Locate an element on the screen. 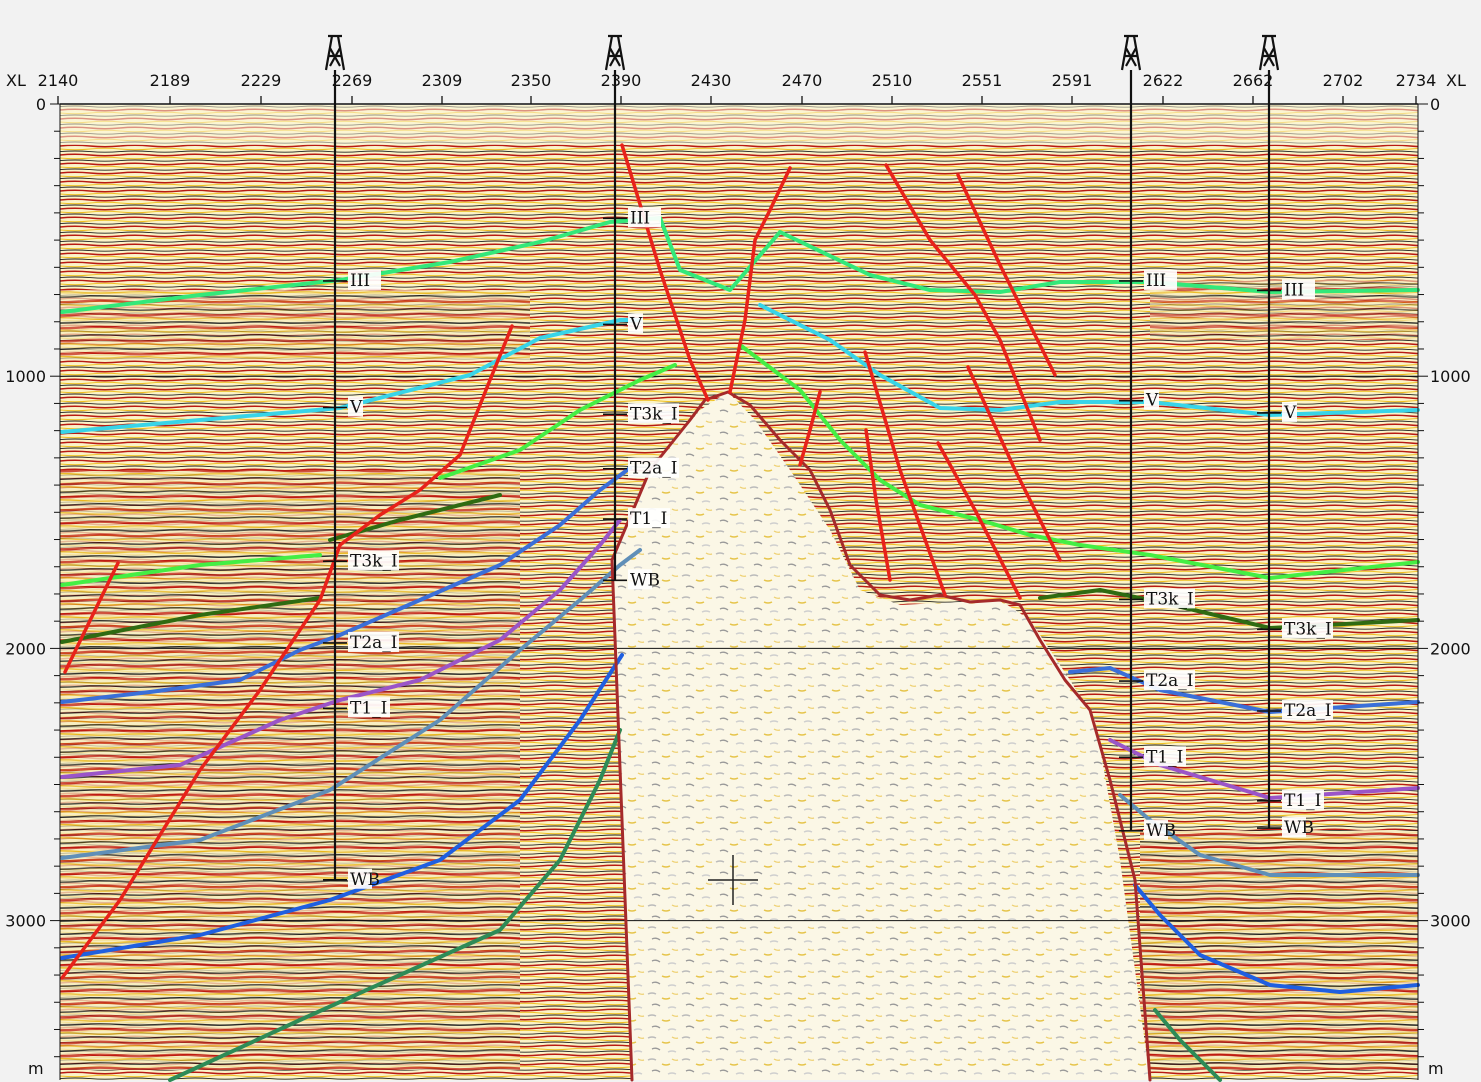  xl-tick-label: 2510 is located at coordinates (892, 80).